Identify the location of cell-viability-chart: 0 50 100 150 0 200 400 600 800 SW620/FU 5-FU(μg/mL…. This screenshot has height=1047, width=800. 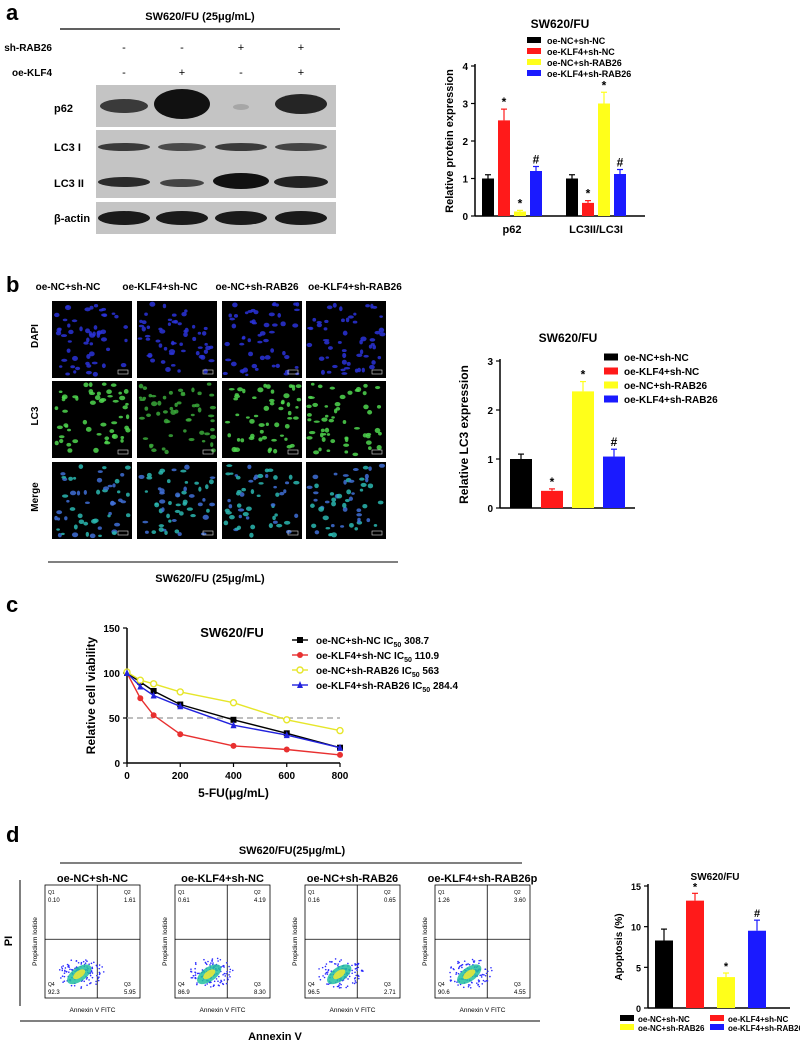
(271, 712).